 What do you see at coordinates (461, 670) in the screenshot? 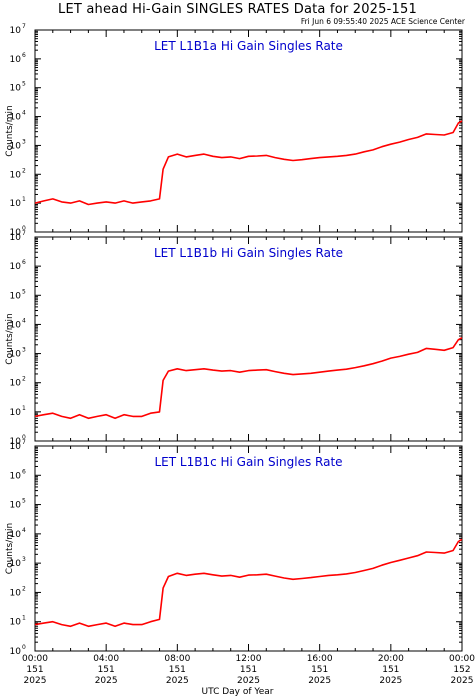
I see `x-tick-label-day: 152` at bounding box center [461, 670].